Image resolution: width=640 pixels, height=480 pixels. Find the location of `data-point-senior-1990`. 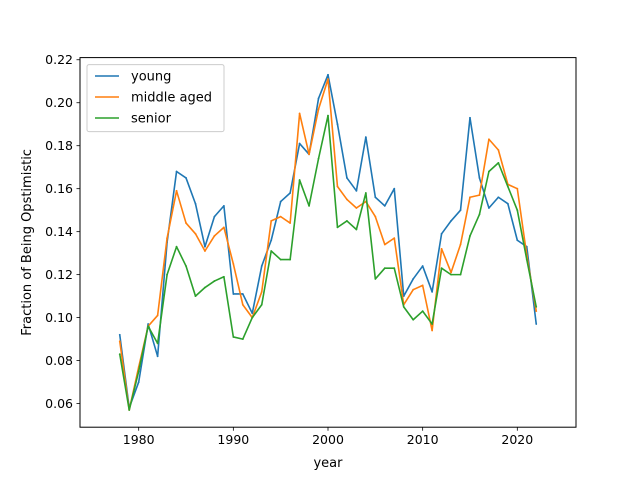

data-point-senior-1990 is located at coordinates (233, 337).